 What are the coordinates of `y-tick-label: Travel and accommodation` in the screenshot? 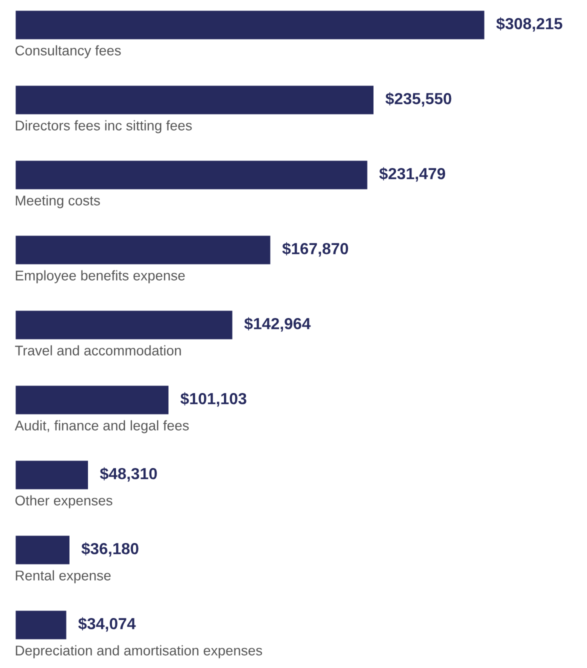 It's located at (98, 350).